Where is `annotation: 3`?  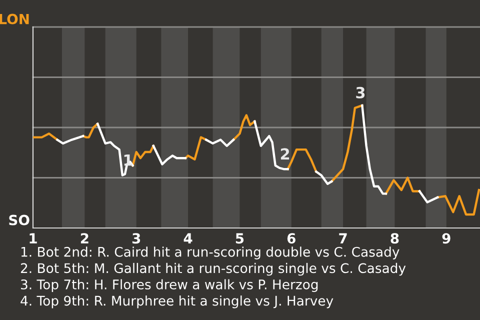 annotation: 3 is located at coordinates (360, 92).